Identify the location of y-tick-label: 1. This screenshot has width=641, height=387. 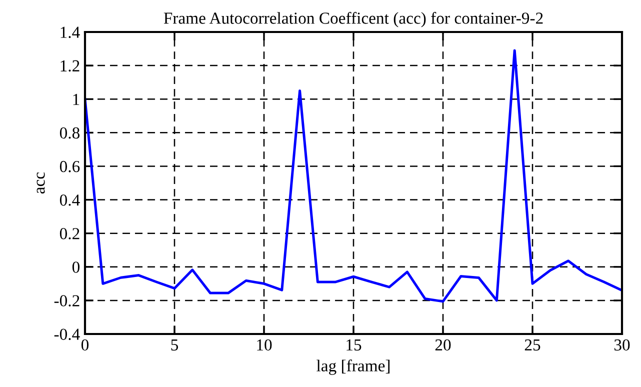
(76, 99).